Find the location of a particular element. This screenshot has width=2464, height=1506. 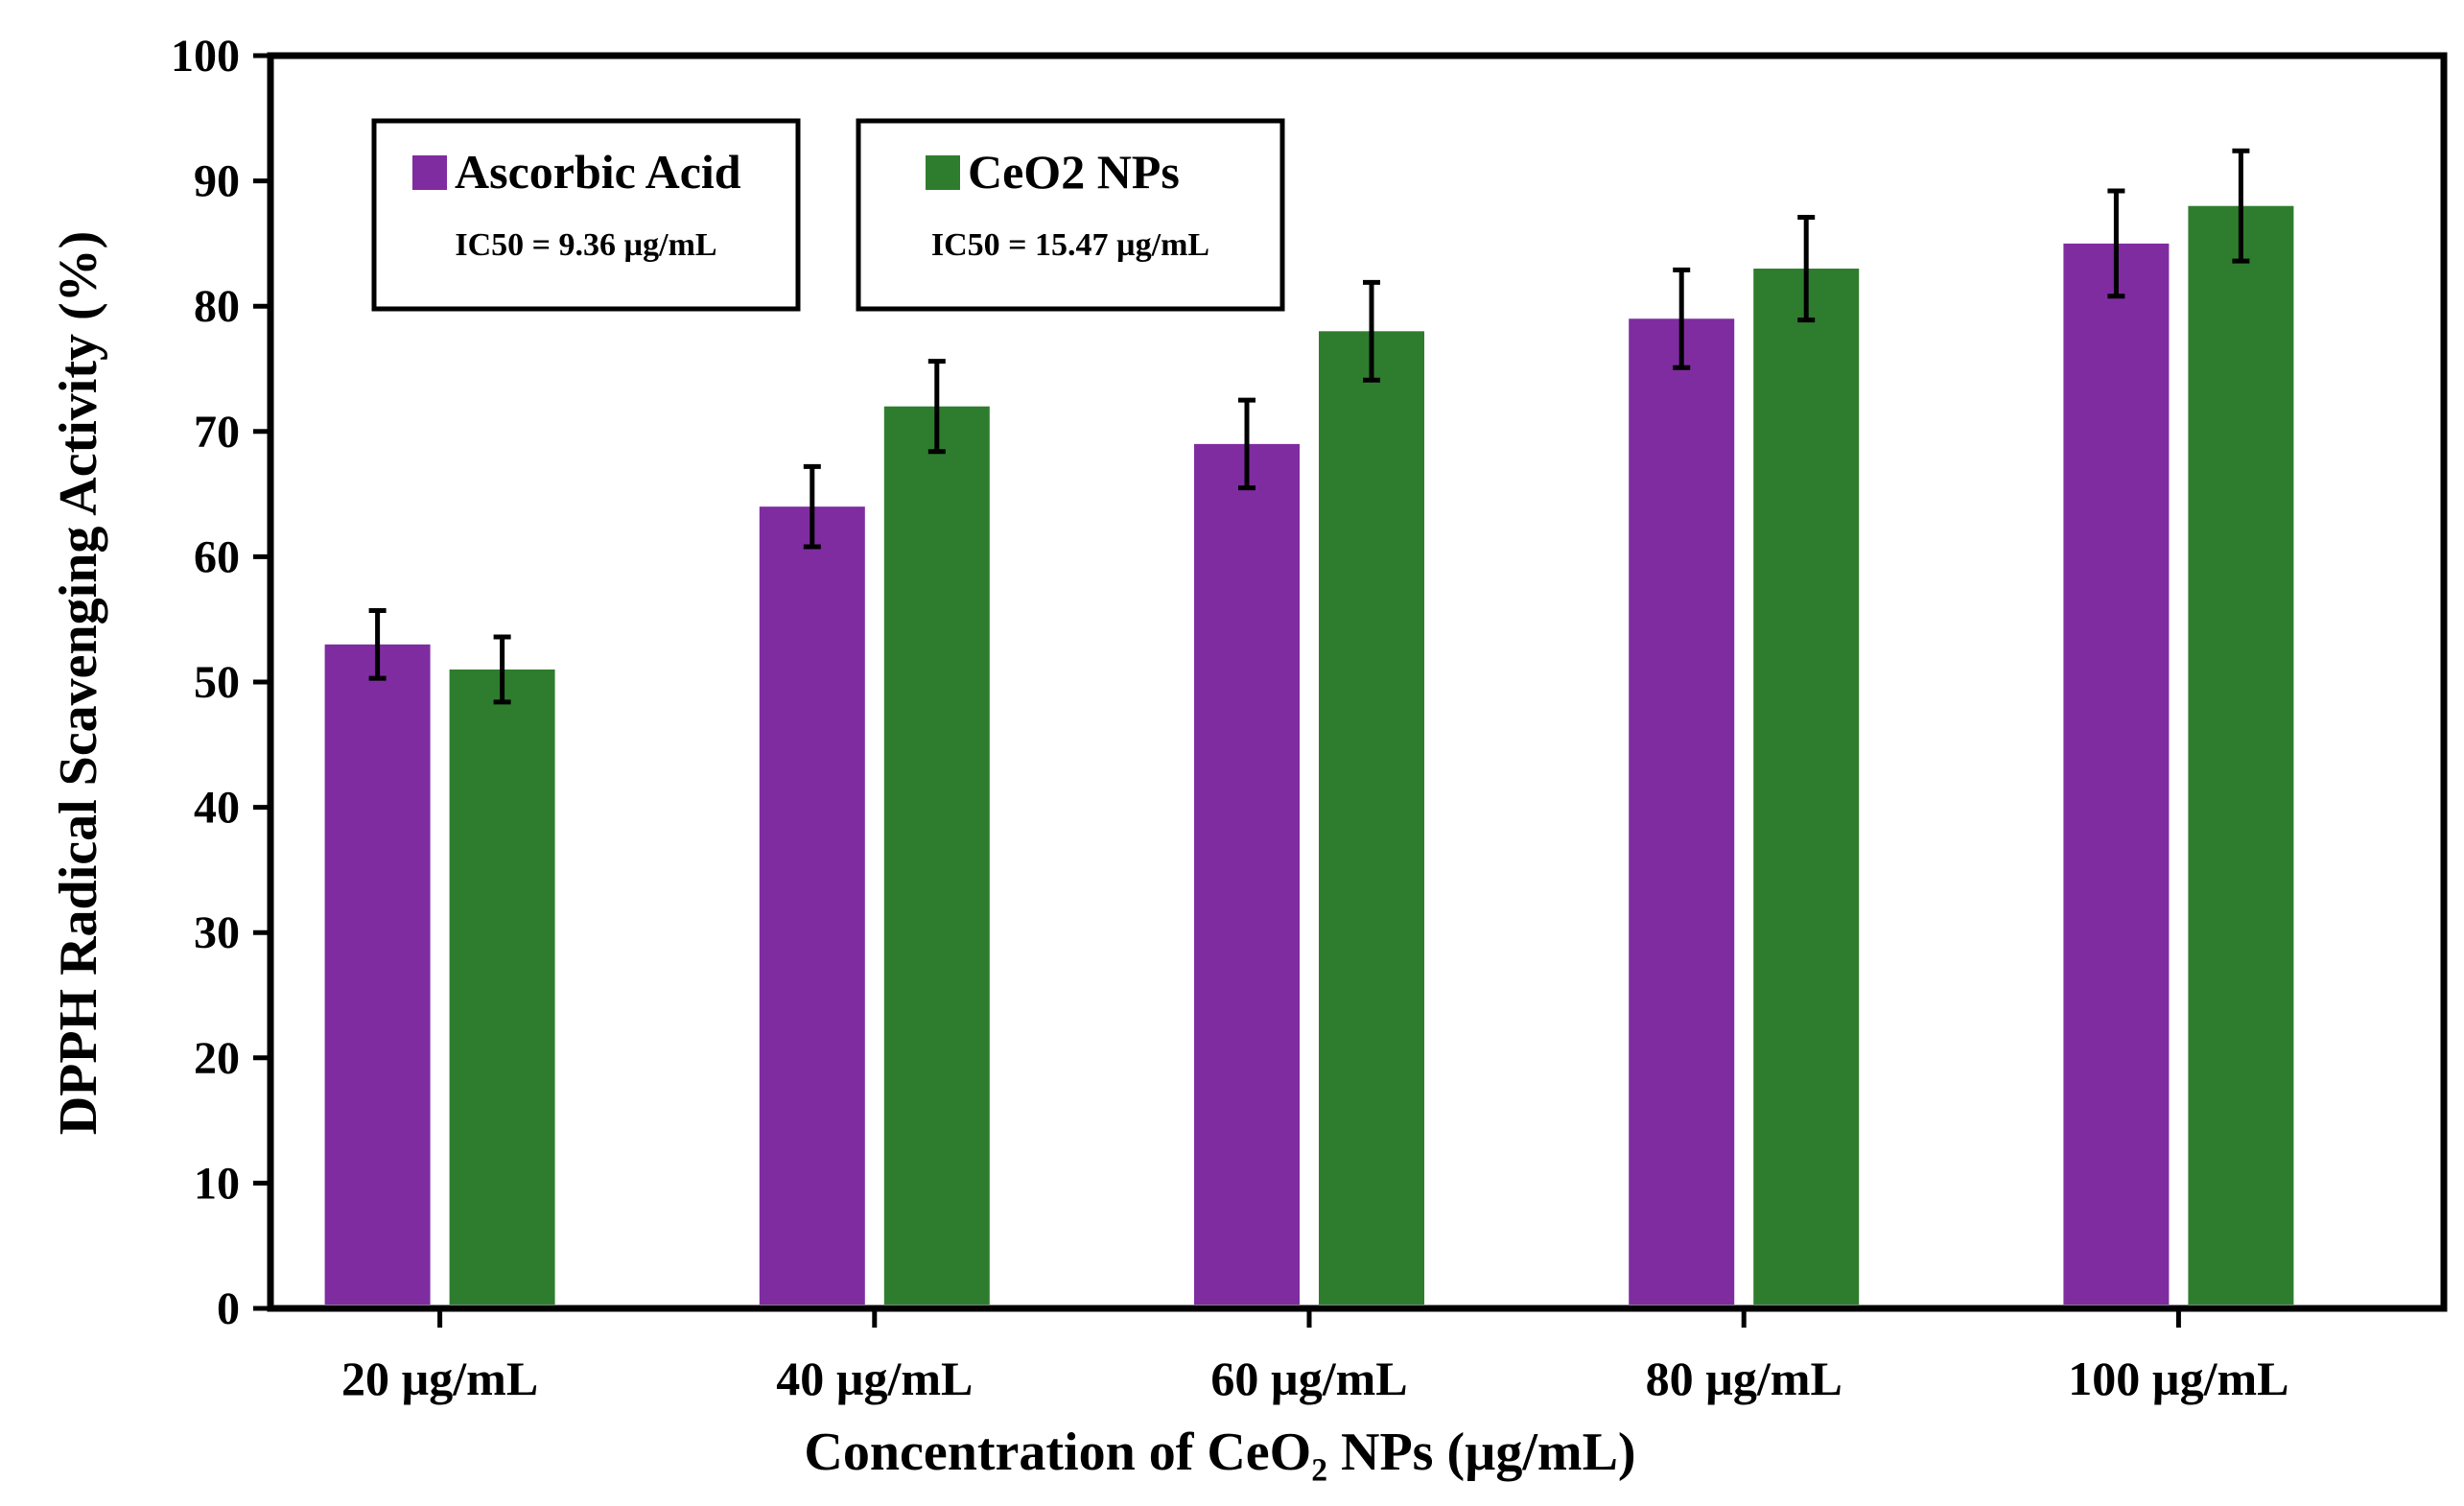

x-tick-label: 60 µg/mL is located at coordinates (1308, 1378).